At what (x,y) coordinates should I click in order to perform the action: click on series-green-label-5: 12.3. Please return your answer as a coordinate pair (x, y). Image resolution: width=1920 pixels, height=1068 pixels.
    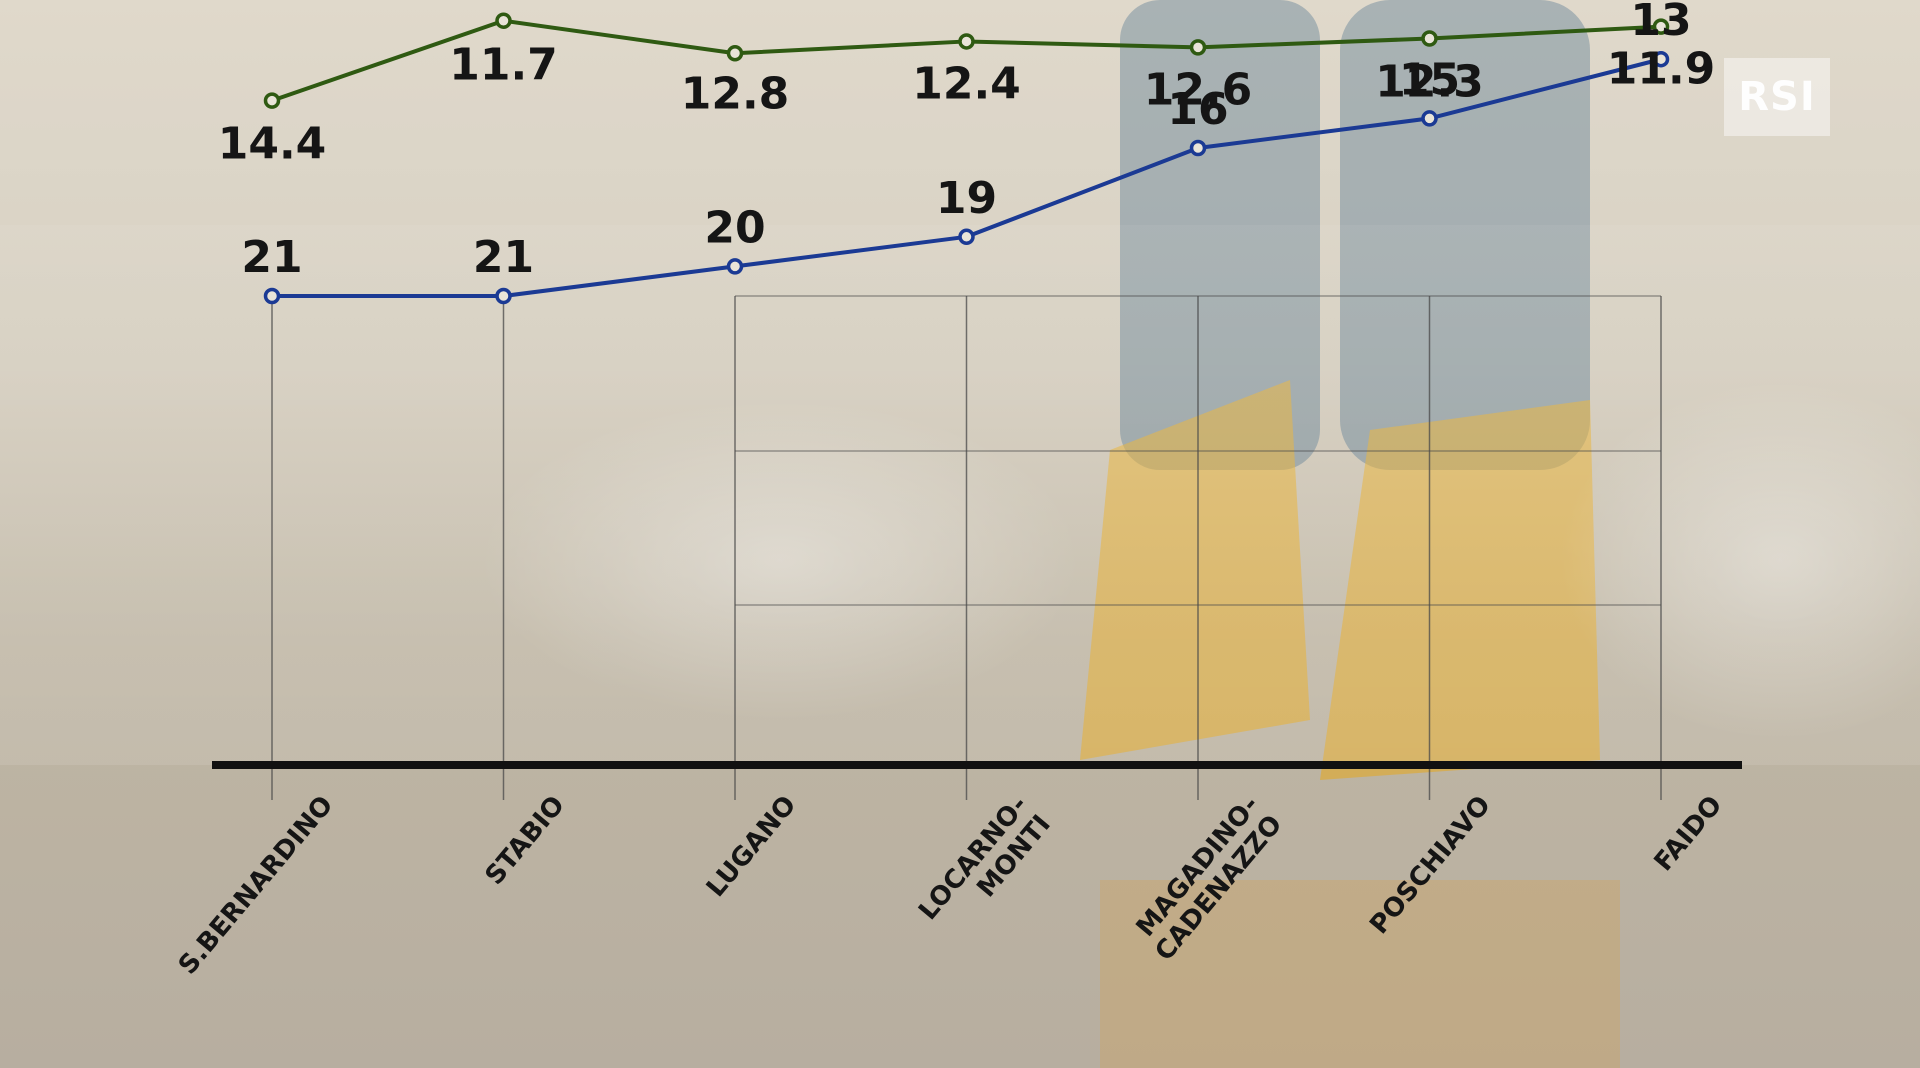
    Looking at the image, I should click on (1429, 81).